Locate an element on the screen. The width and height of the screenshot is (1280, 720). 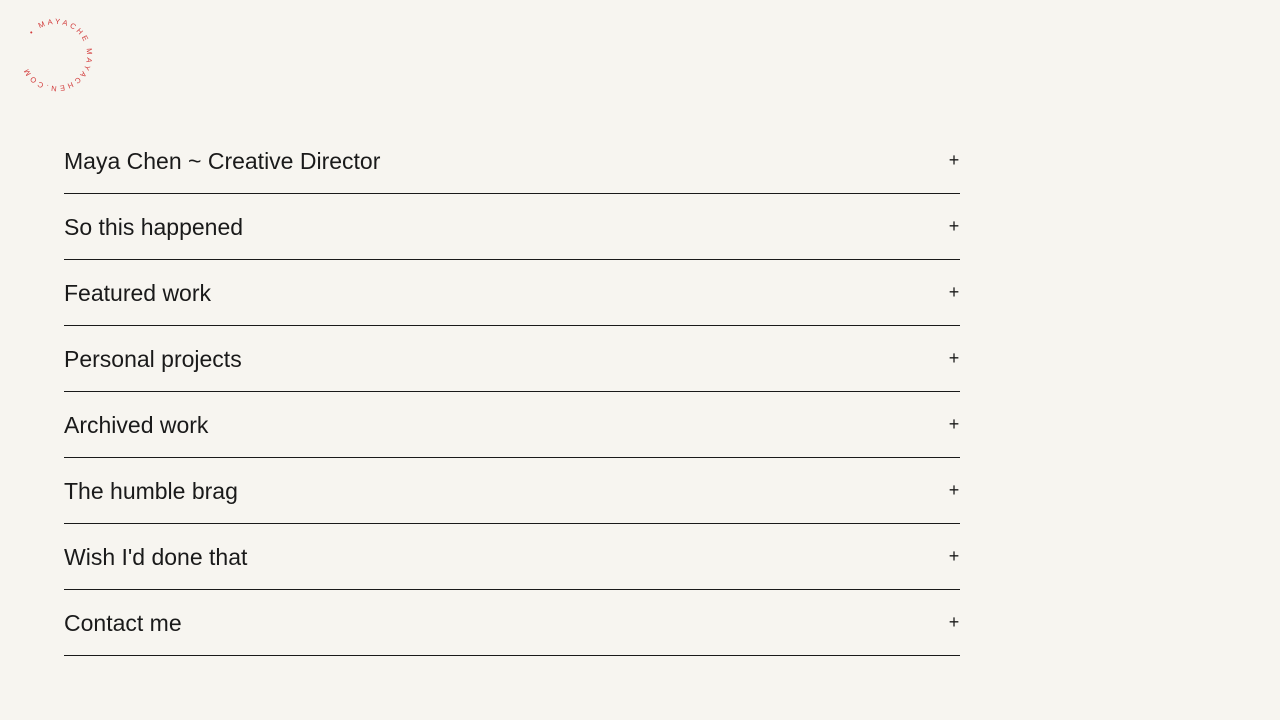
circular-logo-mark: • MAYACHE MAYACHEN.COM is located at coordinates (58, 55).